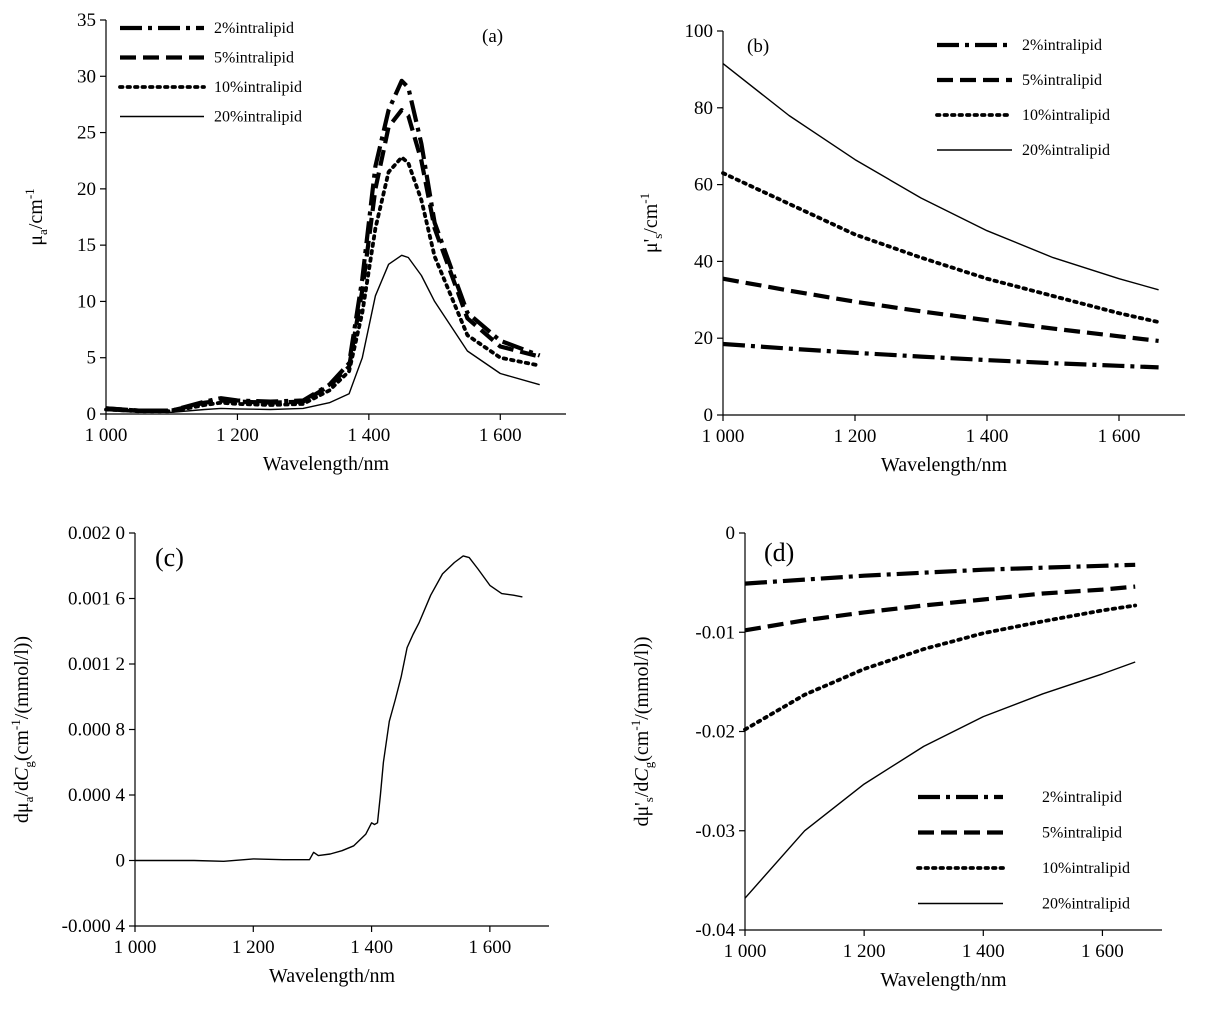 The image size is (1210, 1012). I want to click on y-axis-label: dμa/dCg(cm-1/(mmol/l)), so click(22, 729).